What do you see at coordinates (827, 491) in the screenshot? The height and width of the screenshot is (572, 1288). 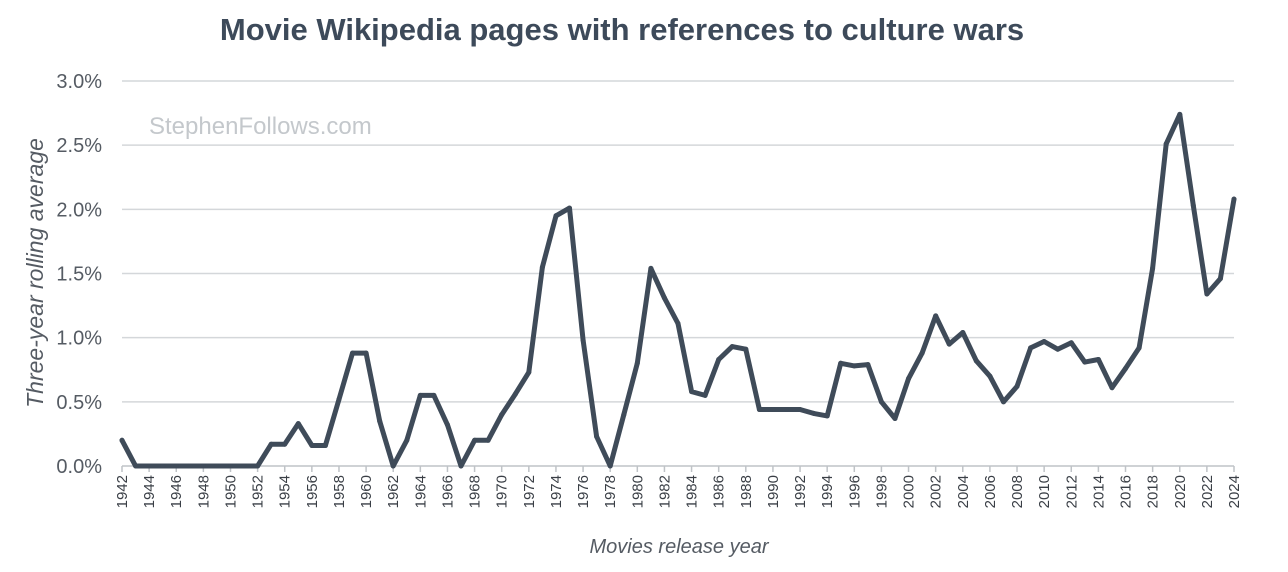 I see `x-tick-label: 1994` at bounding box center [827, 491].